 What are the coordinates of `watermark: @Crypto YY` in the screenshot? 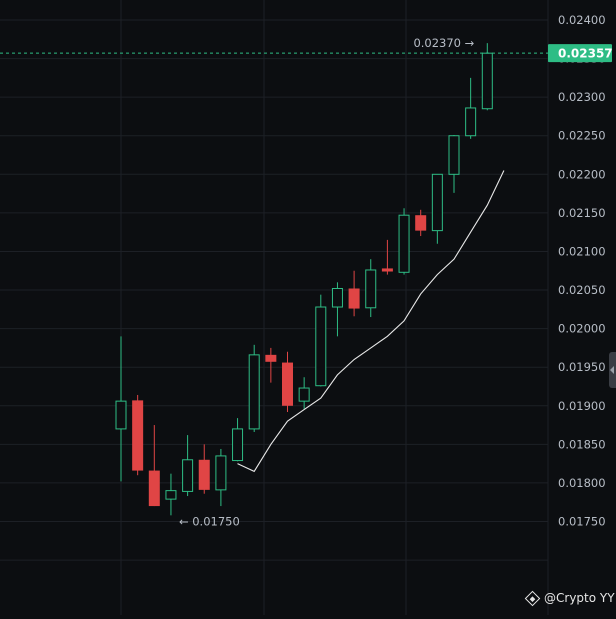 It's located at (569, 598).